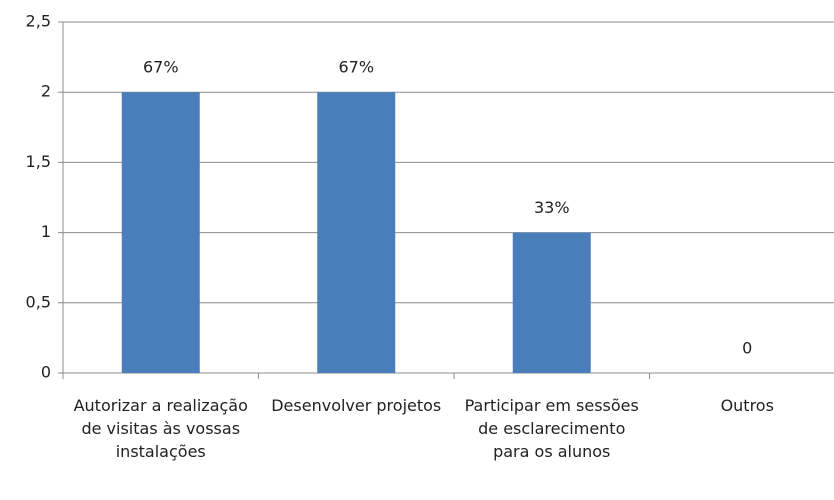 The image size is (834, 500). What do you see at coordinates (46, 372) in the screenshot?
I see `y-tick-label: 0` at bounding box center [46, 372].